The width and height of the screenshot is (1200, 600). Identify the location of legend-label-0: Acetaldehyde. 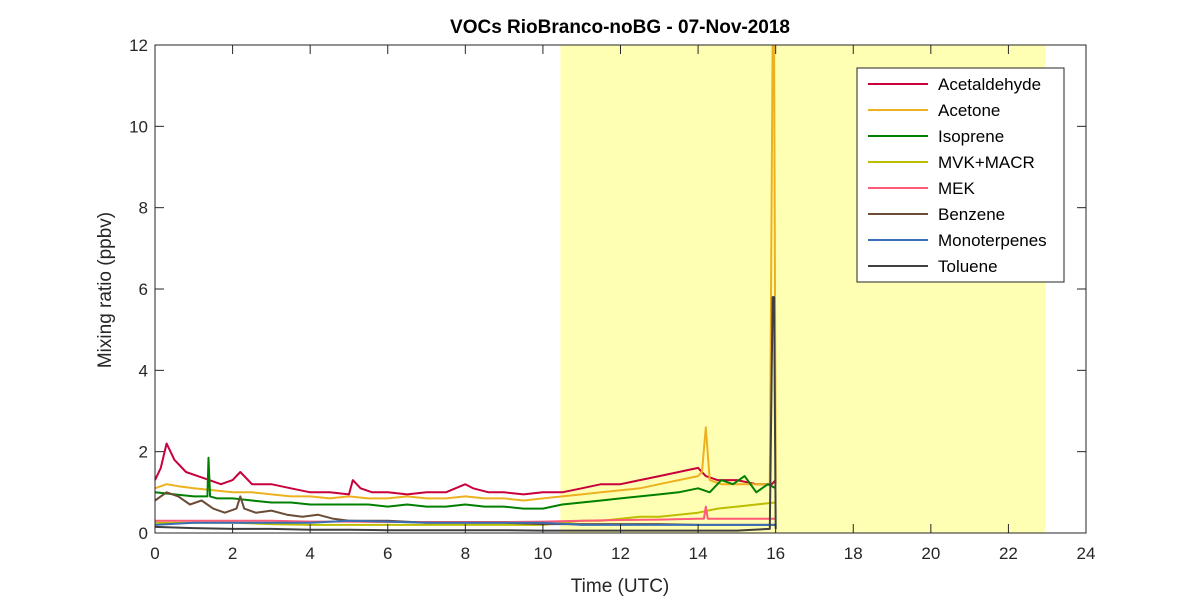
(989, 84).